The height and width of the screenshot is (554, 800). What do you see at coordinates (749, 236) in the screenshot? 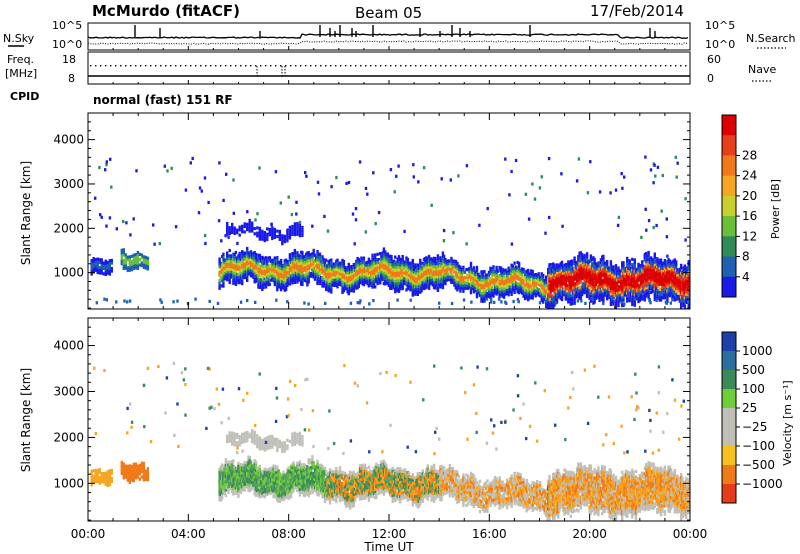
I see `colorbar-tick-label: 12` at bounding box center [749, 236].